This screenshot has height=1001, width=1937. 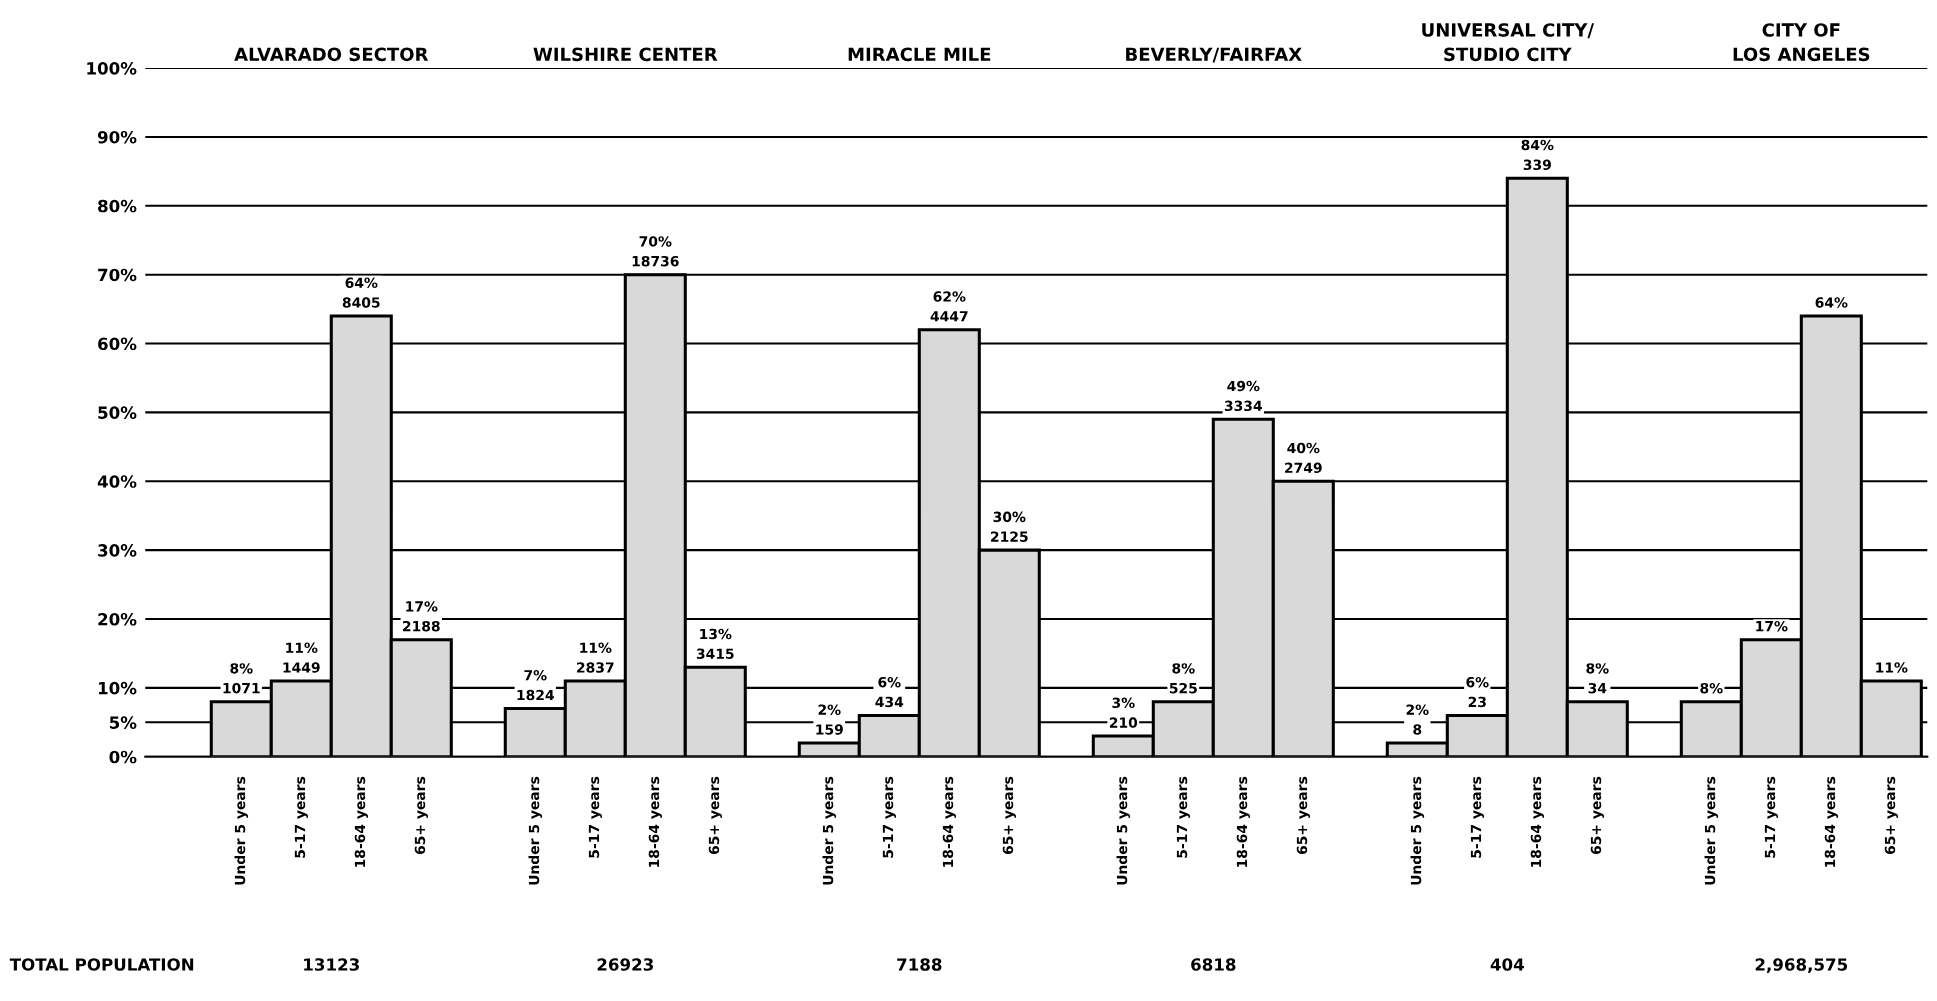 What do you see at coordinates (117, 275) in the screenshot?
I see `y-tick-label: 70%` at bounding box center [117, 275].